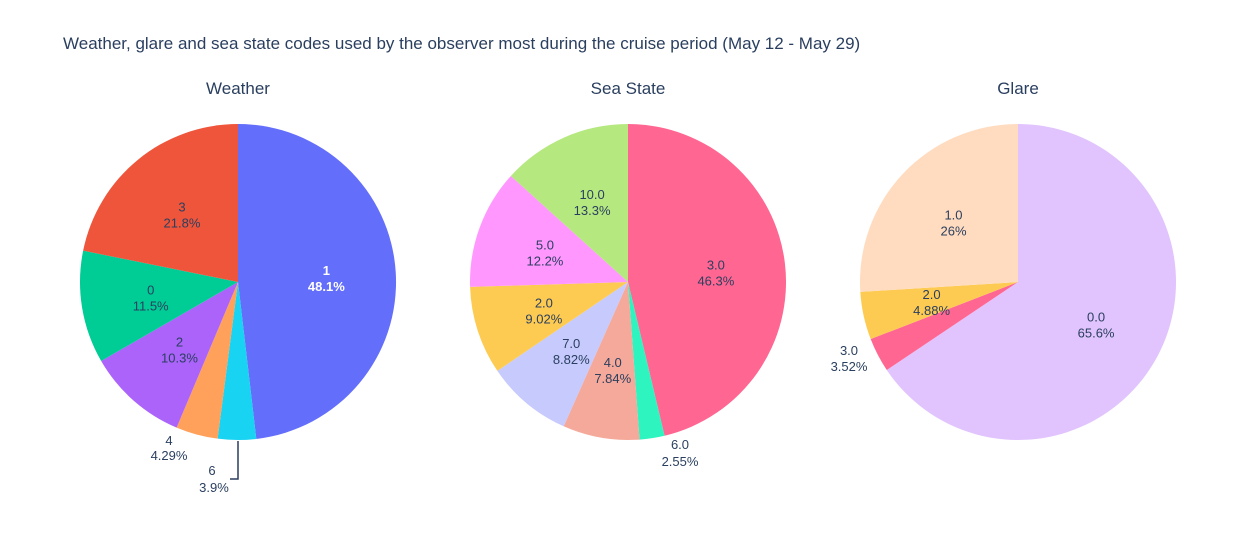 Image resolution: width=1256 pixels, height=548 pixels. What do you see at coordinates (543, 318) in the screenshot?
I see `pie-slice-percent: 9.02%` at bounding box center [543, 318].